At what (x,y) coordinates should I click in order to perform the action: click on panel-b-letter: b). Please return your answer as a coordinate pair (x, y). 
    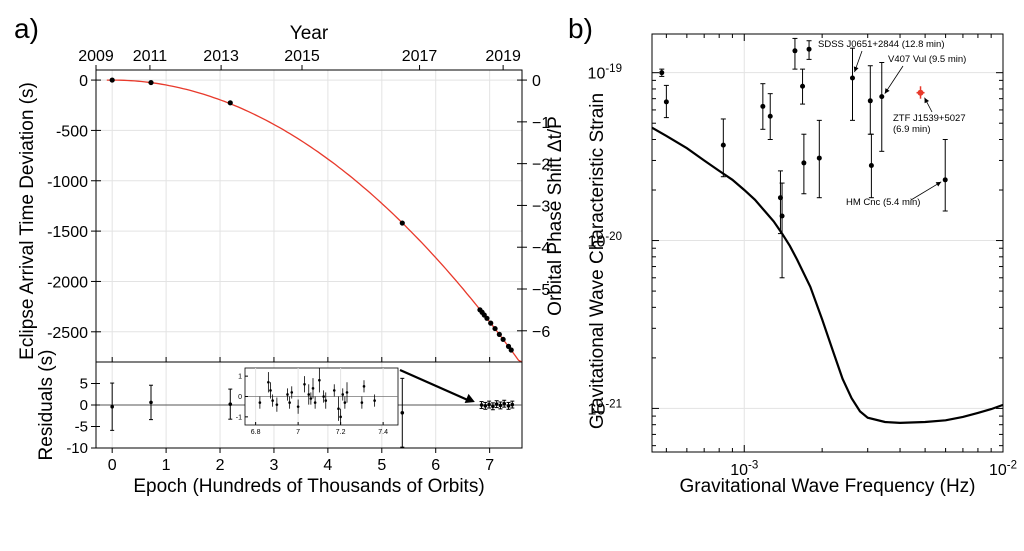
    Looking at the image, I should click on (580, 28).